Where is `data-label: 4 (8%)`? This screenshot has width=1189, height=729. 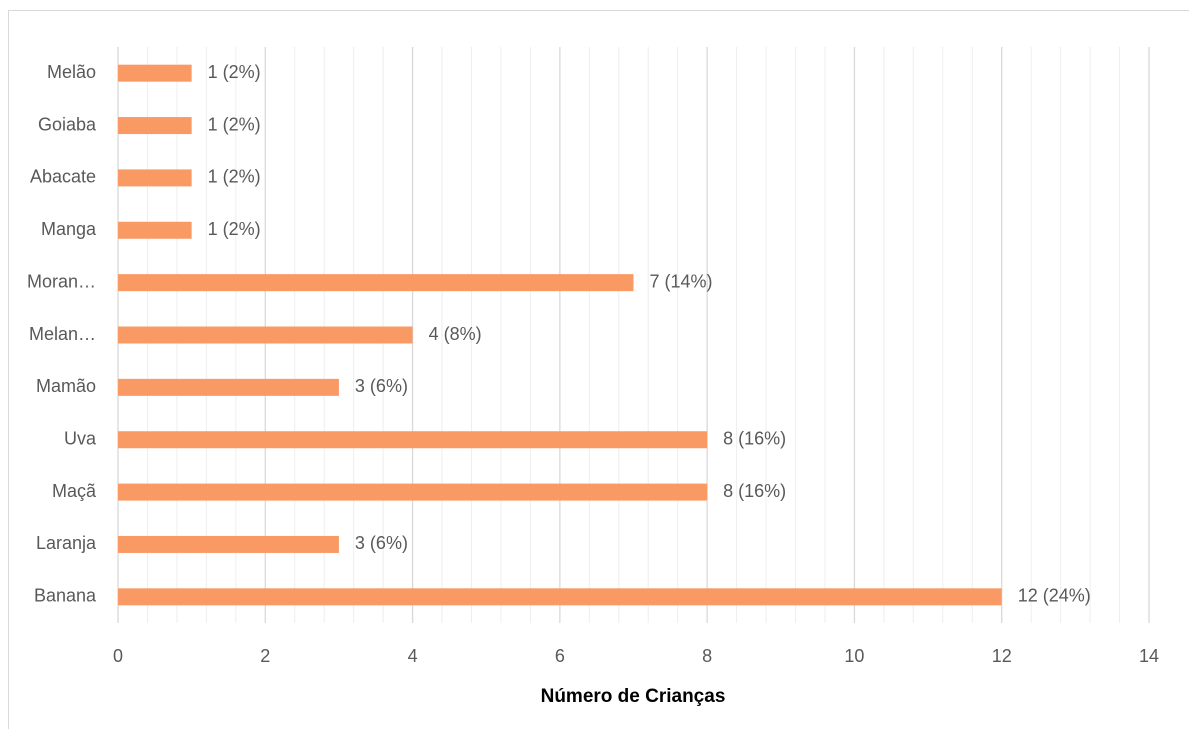
data-label: 4 (8%) is located at coordinates (455, 334).